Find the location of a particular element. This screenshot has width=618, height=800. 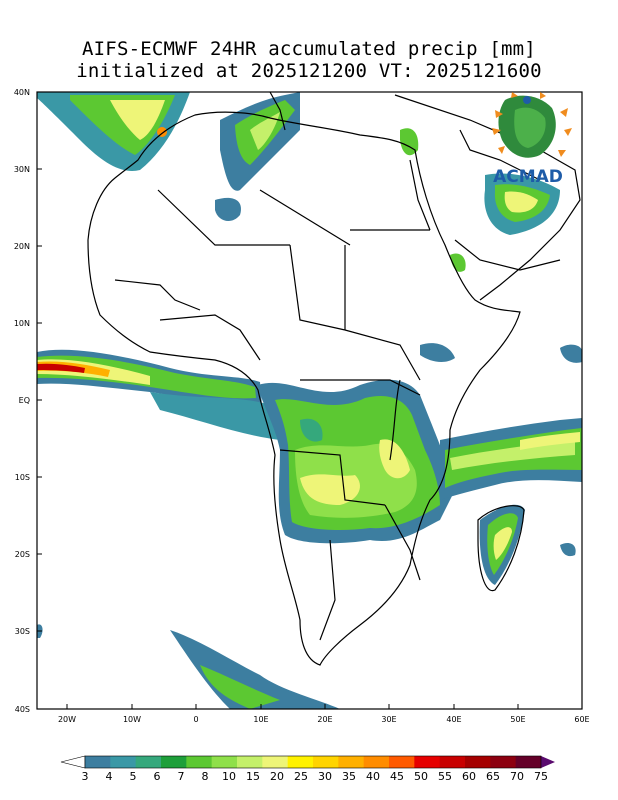

colorbar-label: 7 is located at coordinates (181, 776).